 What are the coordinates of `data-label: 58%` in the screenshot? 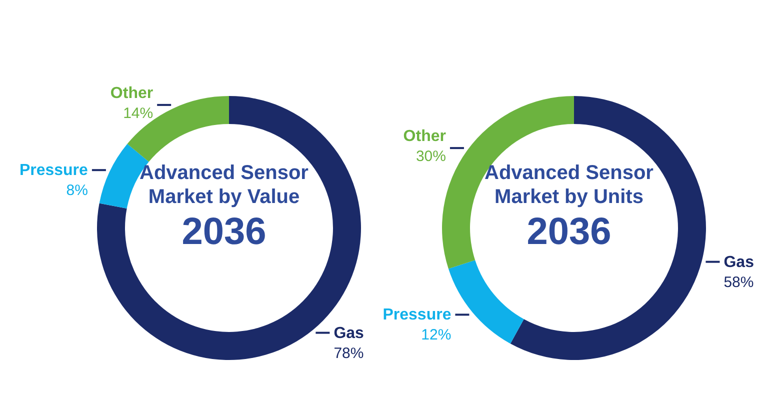 It's located at (739, 282).